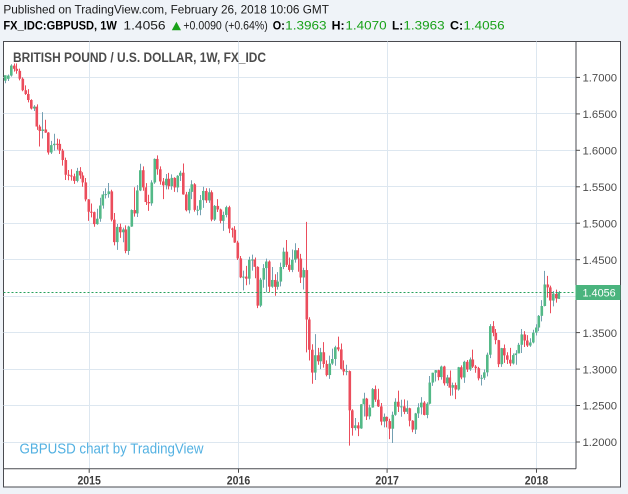 This screenshot has width=628, height=494. Describe the element at coordinates (60, 26) in the screenshot. I see `svg-text: FX_IDC:GBPUSD, 1W` at that location.